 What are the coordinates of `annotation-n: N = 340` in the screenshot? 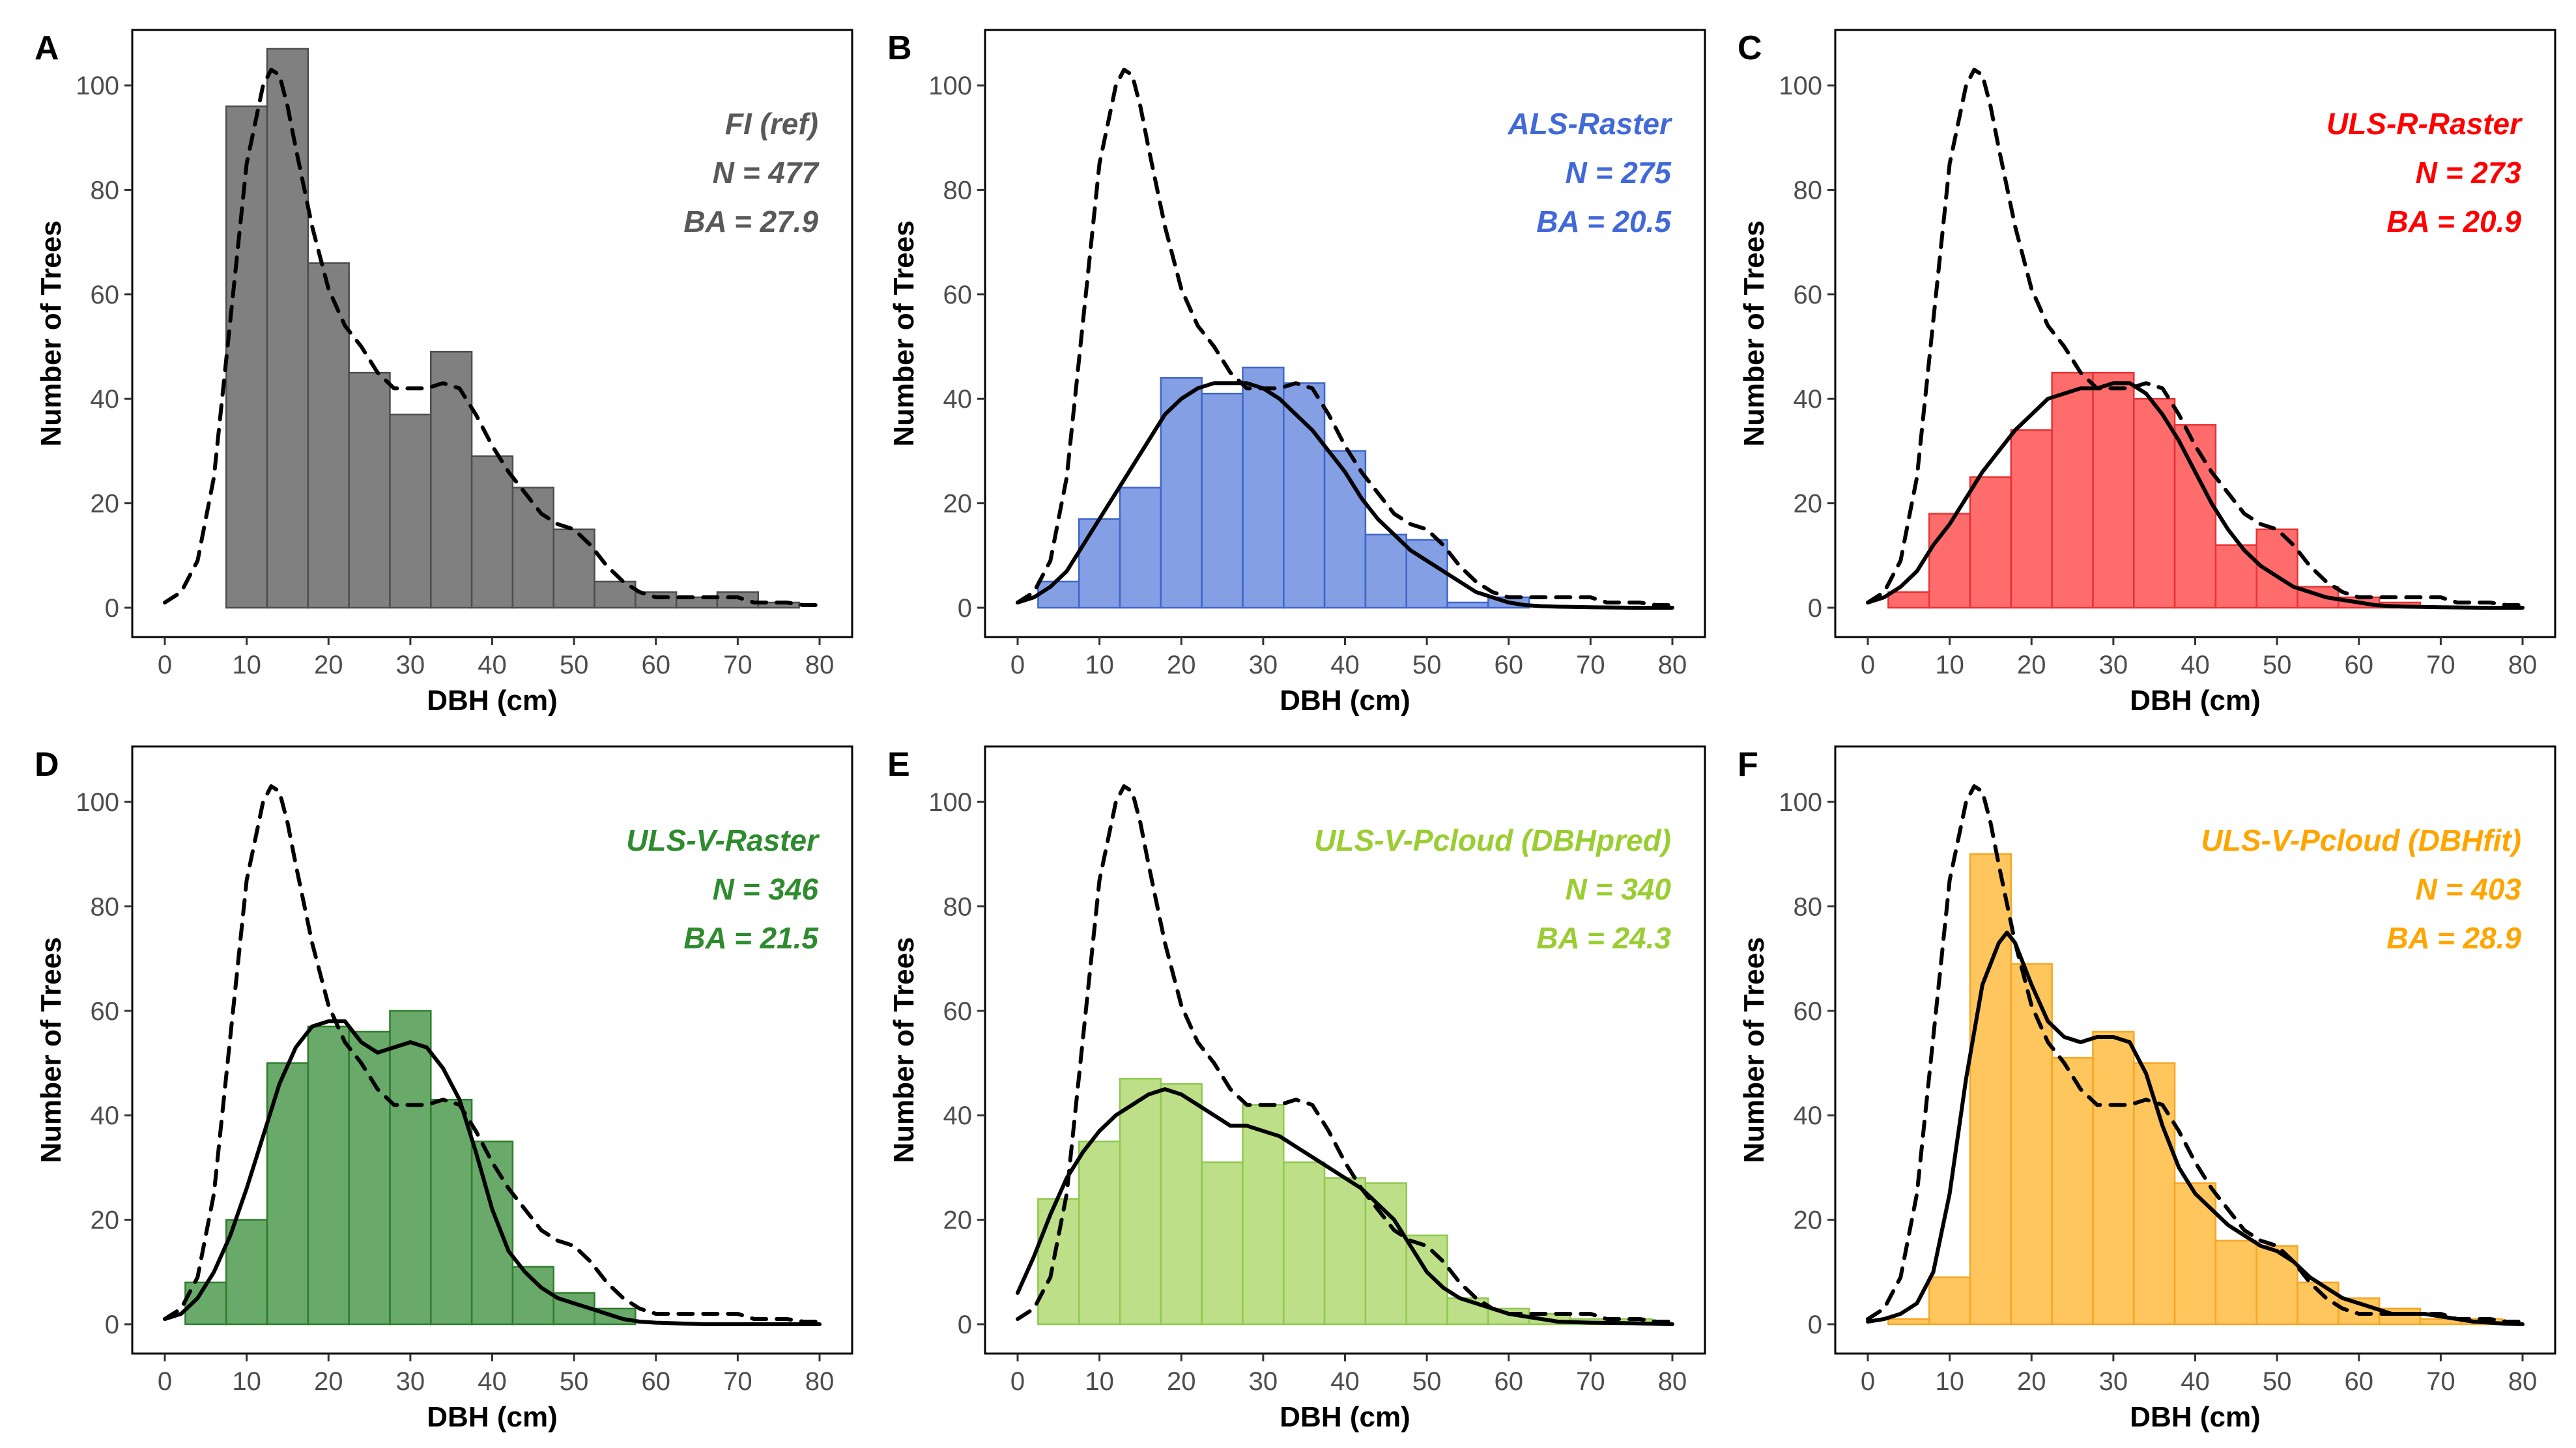 It's located at (1619, 889).